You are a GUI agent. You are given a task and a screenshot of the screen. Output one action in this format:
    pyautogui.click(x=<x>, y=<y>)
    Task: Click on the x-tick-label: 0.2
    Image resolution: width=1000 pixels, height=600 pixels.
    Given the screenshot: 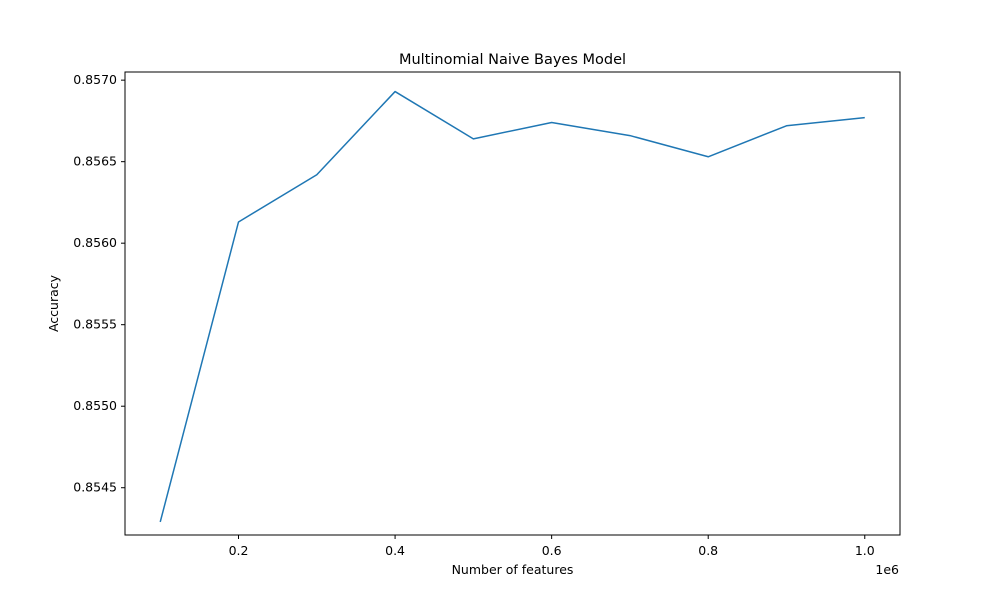 What is the action you would take?
    pyautogui.click(x=239, y=550)
    